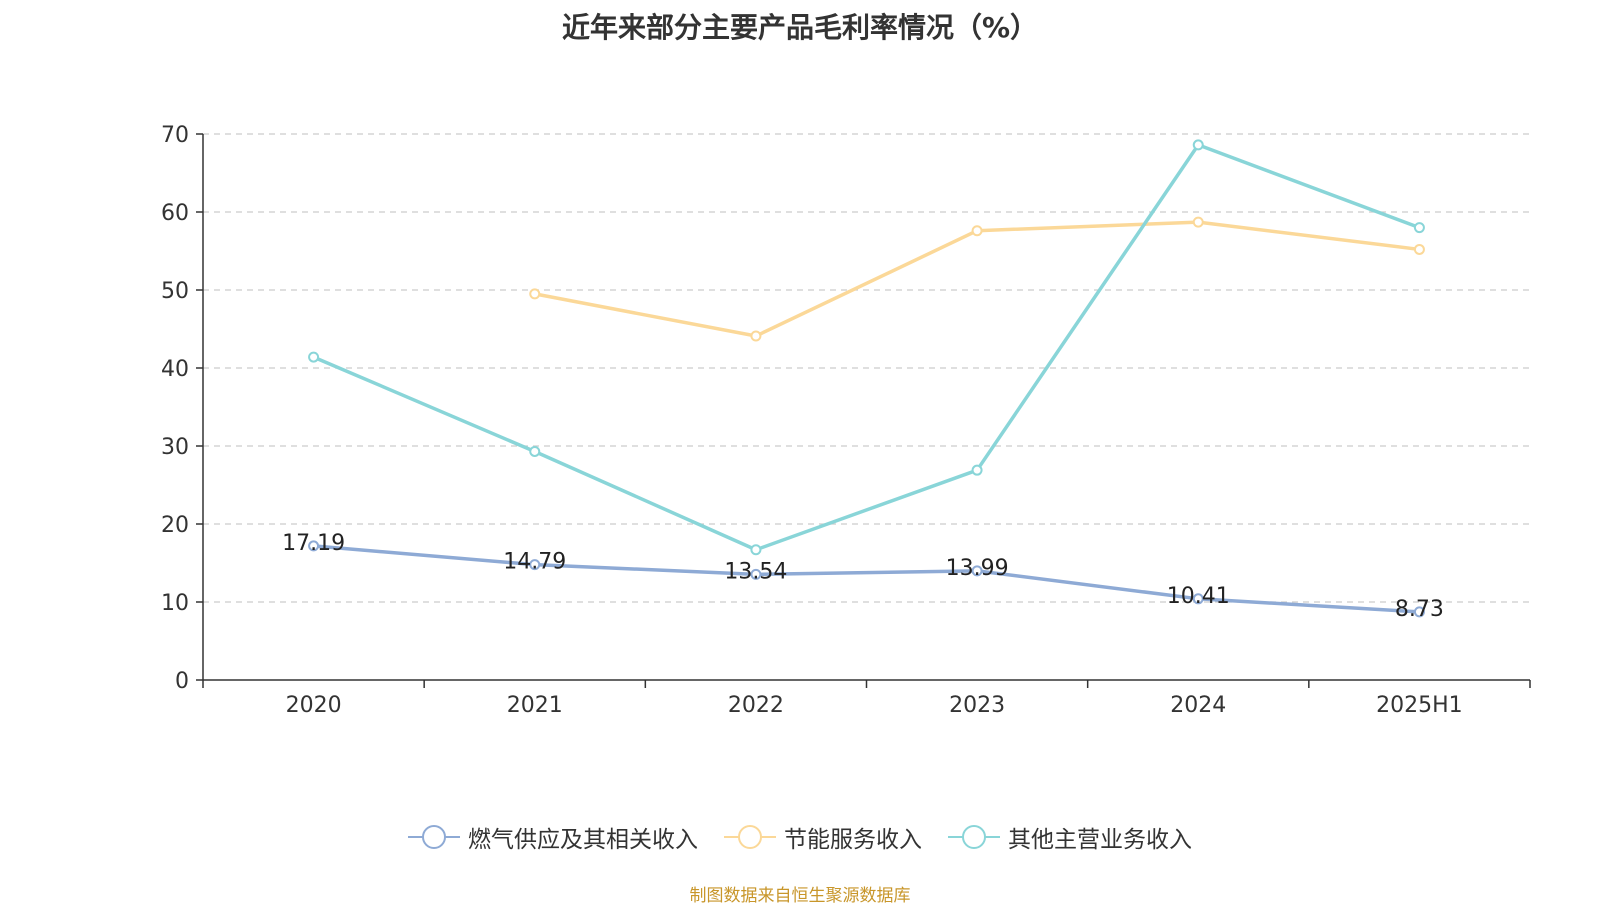  I want to click on legend-item-energy: 节能服务收入, so click(823, 837).